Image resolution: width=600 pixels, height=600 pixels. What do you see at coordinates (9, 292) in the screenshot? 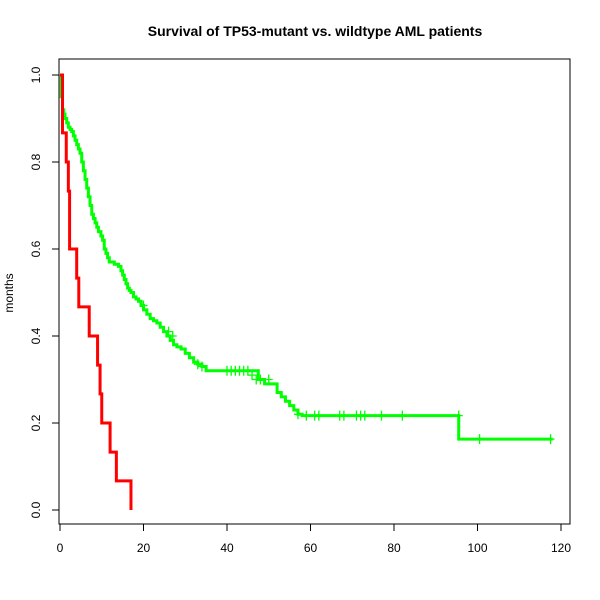
I see `y-axis-label: months` at bounding box center [9, 292].